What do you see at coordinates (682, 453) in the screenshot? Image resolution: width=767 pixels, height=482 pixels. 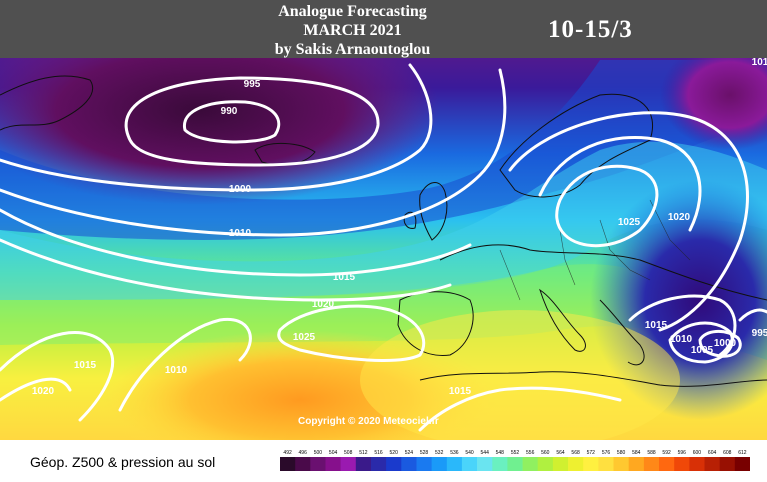 I see `scale-tick-label: 596` at bounding box center [682, 453].